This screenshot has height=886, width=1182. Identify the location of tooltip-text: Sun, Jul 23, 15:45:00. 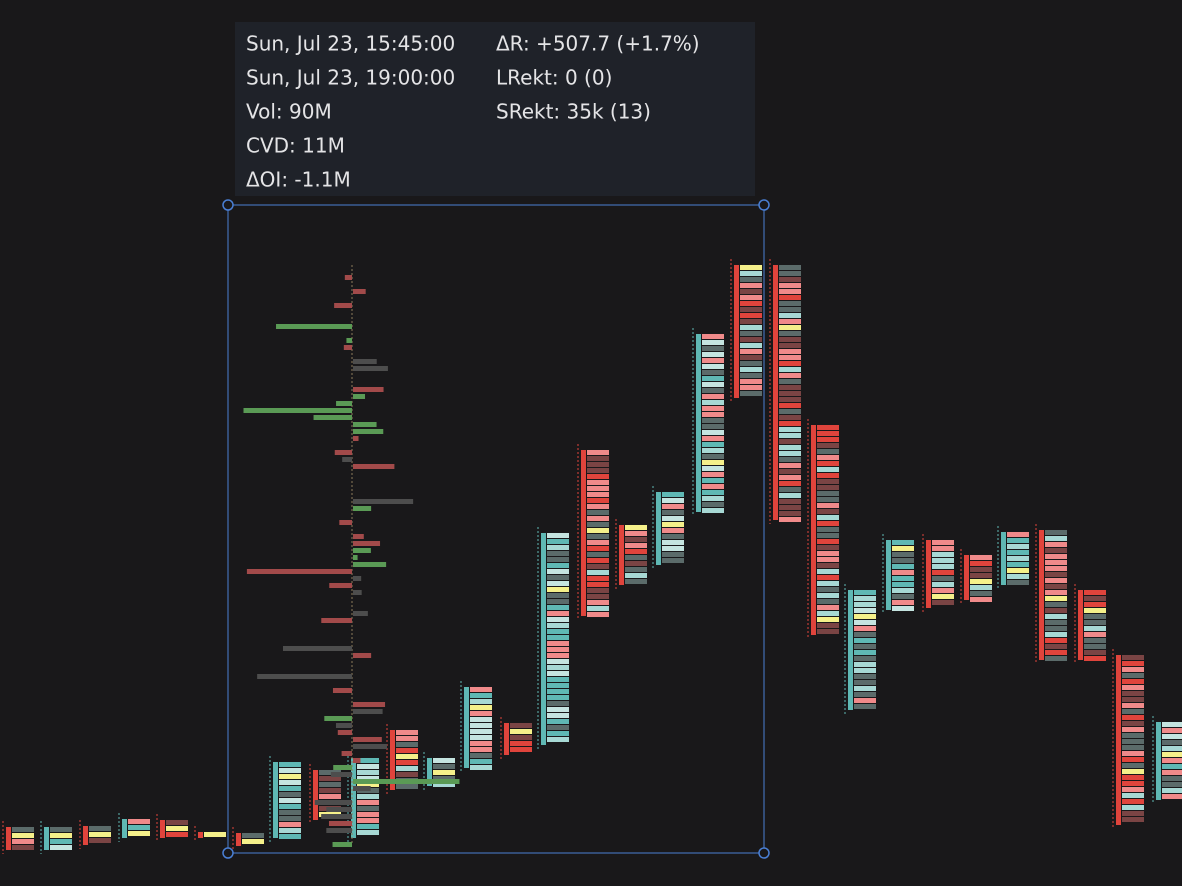
(350, 44).